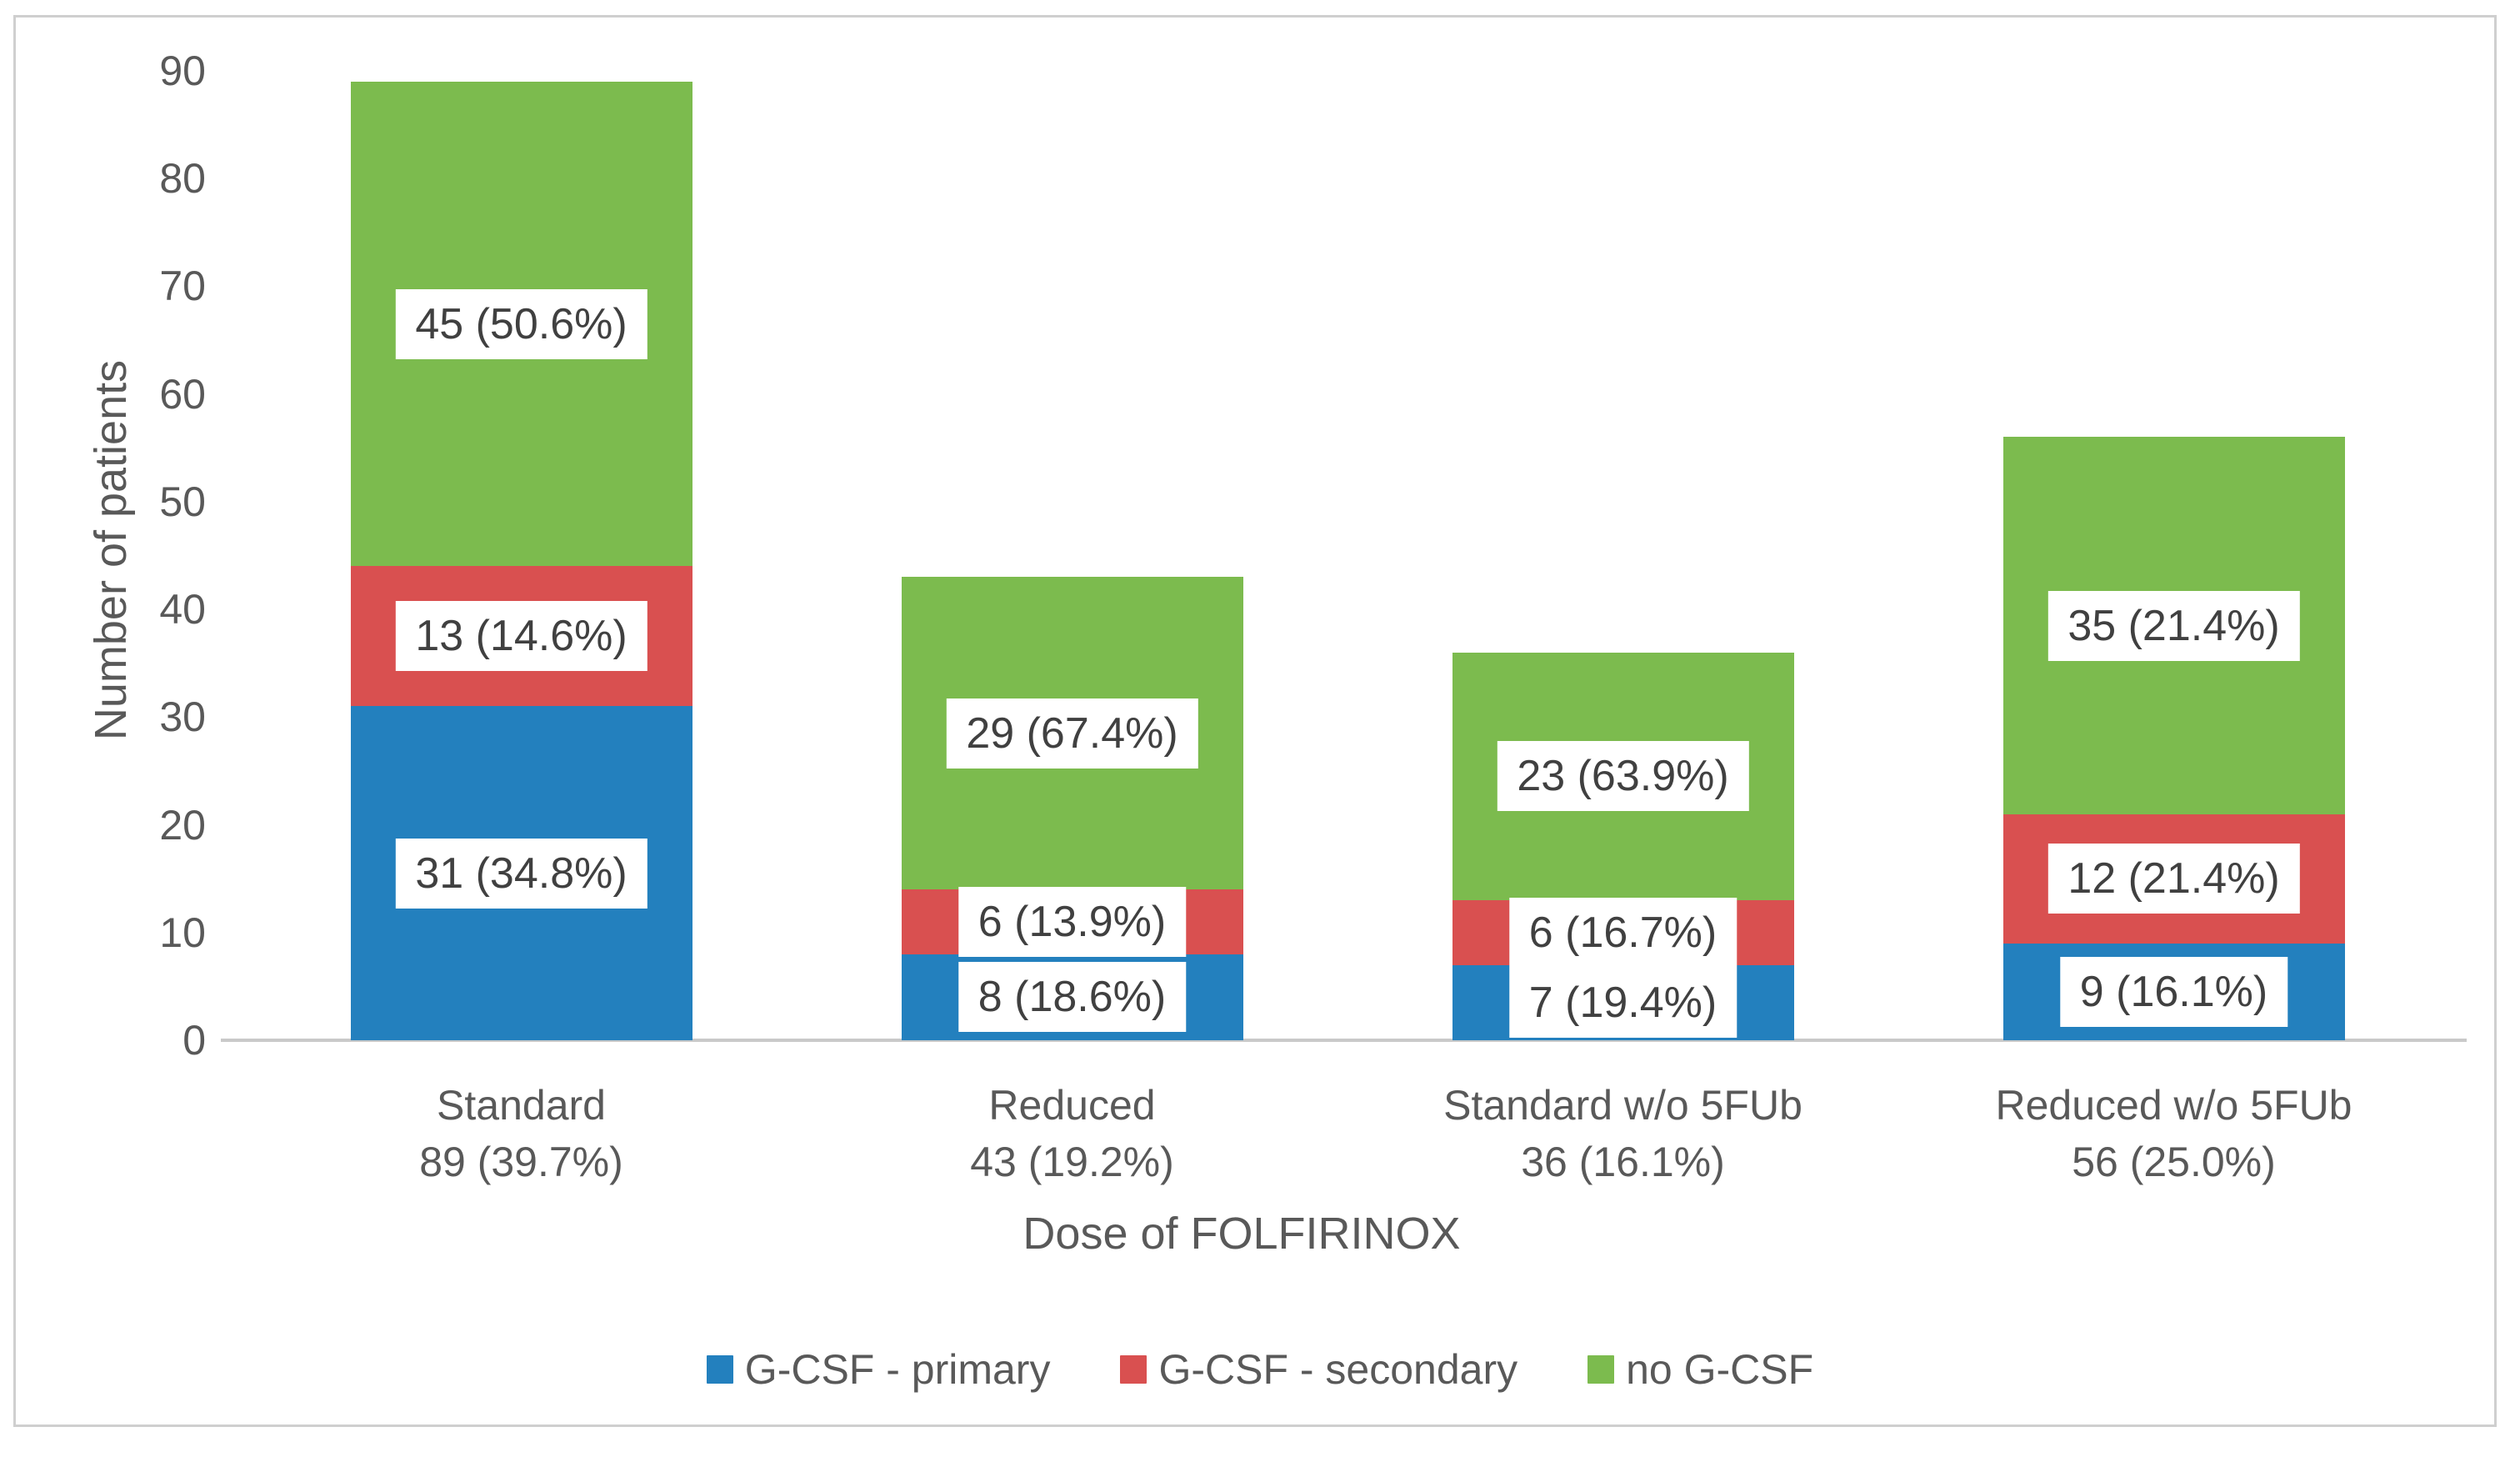  I want to click on legend-item: G-CSF - secondary, so click(1319, 1370).